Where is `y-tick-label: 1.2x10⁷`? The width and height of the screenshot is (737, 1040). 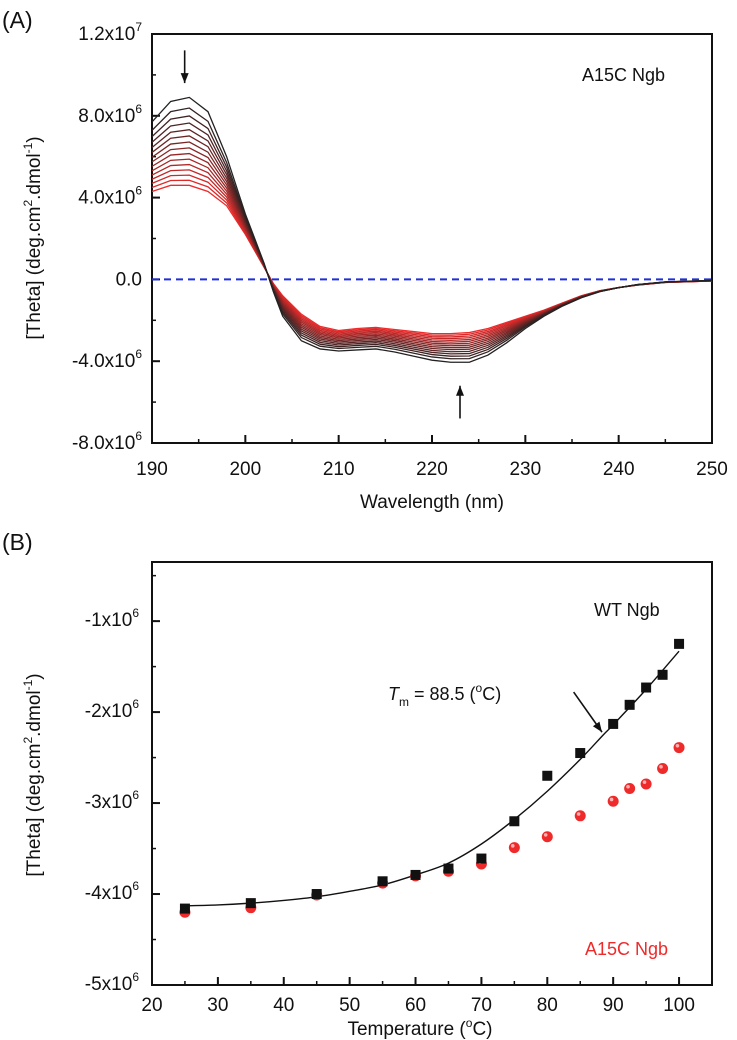 y-tick-label: 1.2x10⁷ is located at coordinates (110, 32).